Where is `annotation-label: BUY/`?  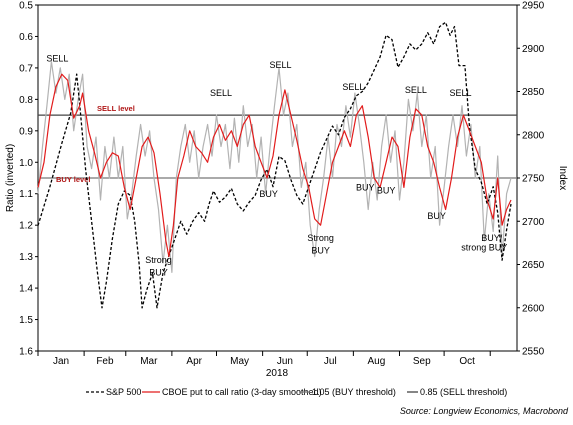 annotation-label: BUY/ is located at coordinates (492, 238).